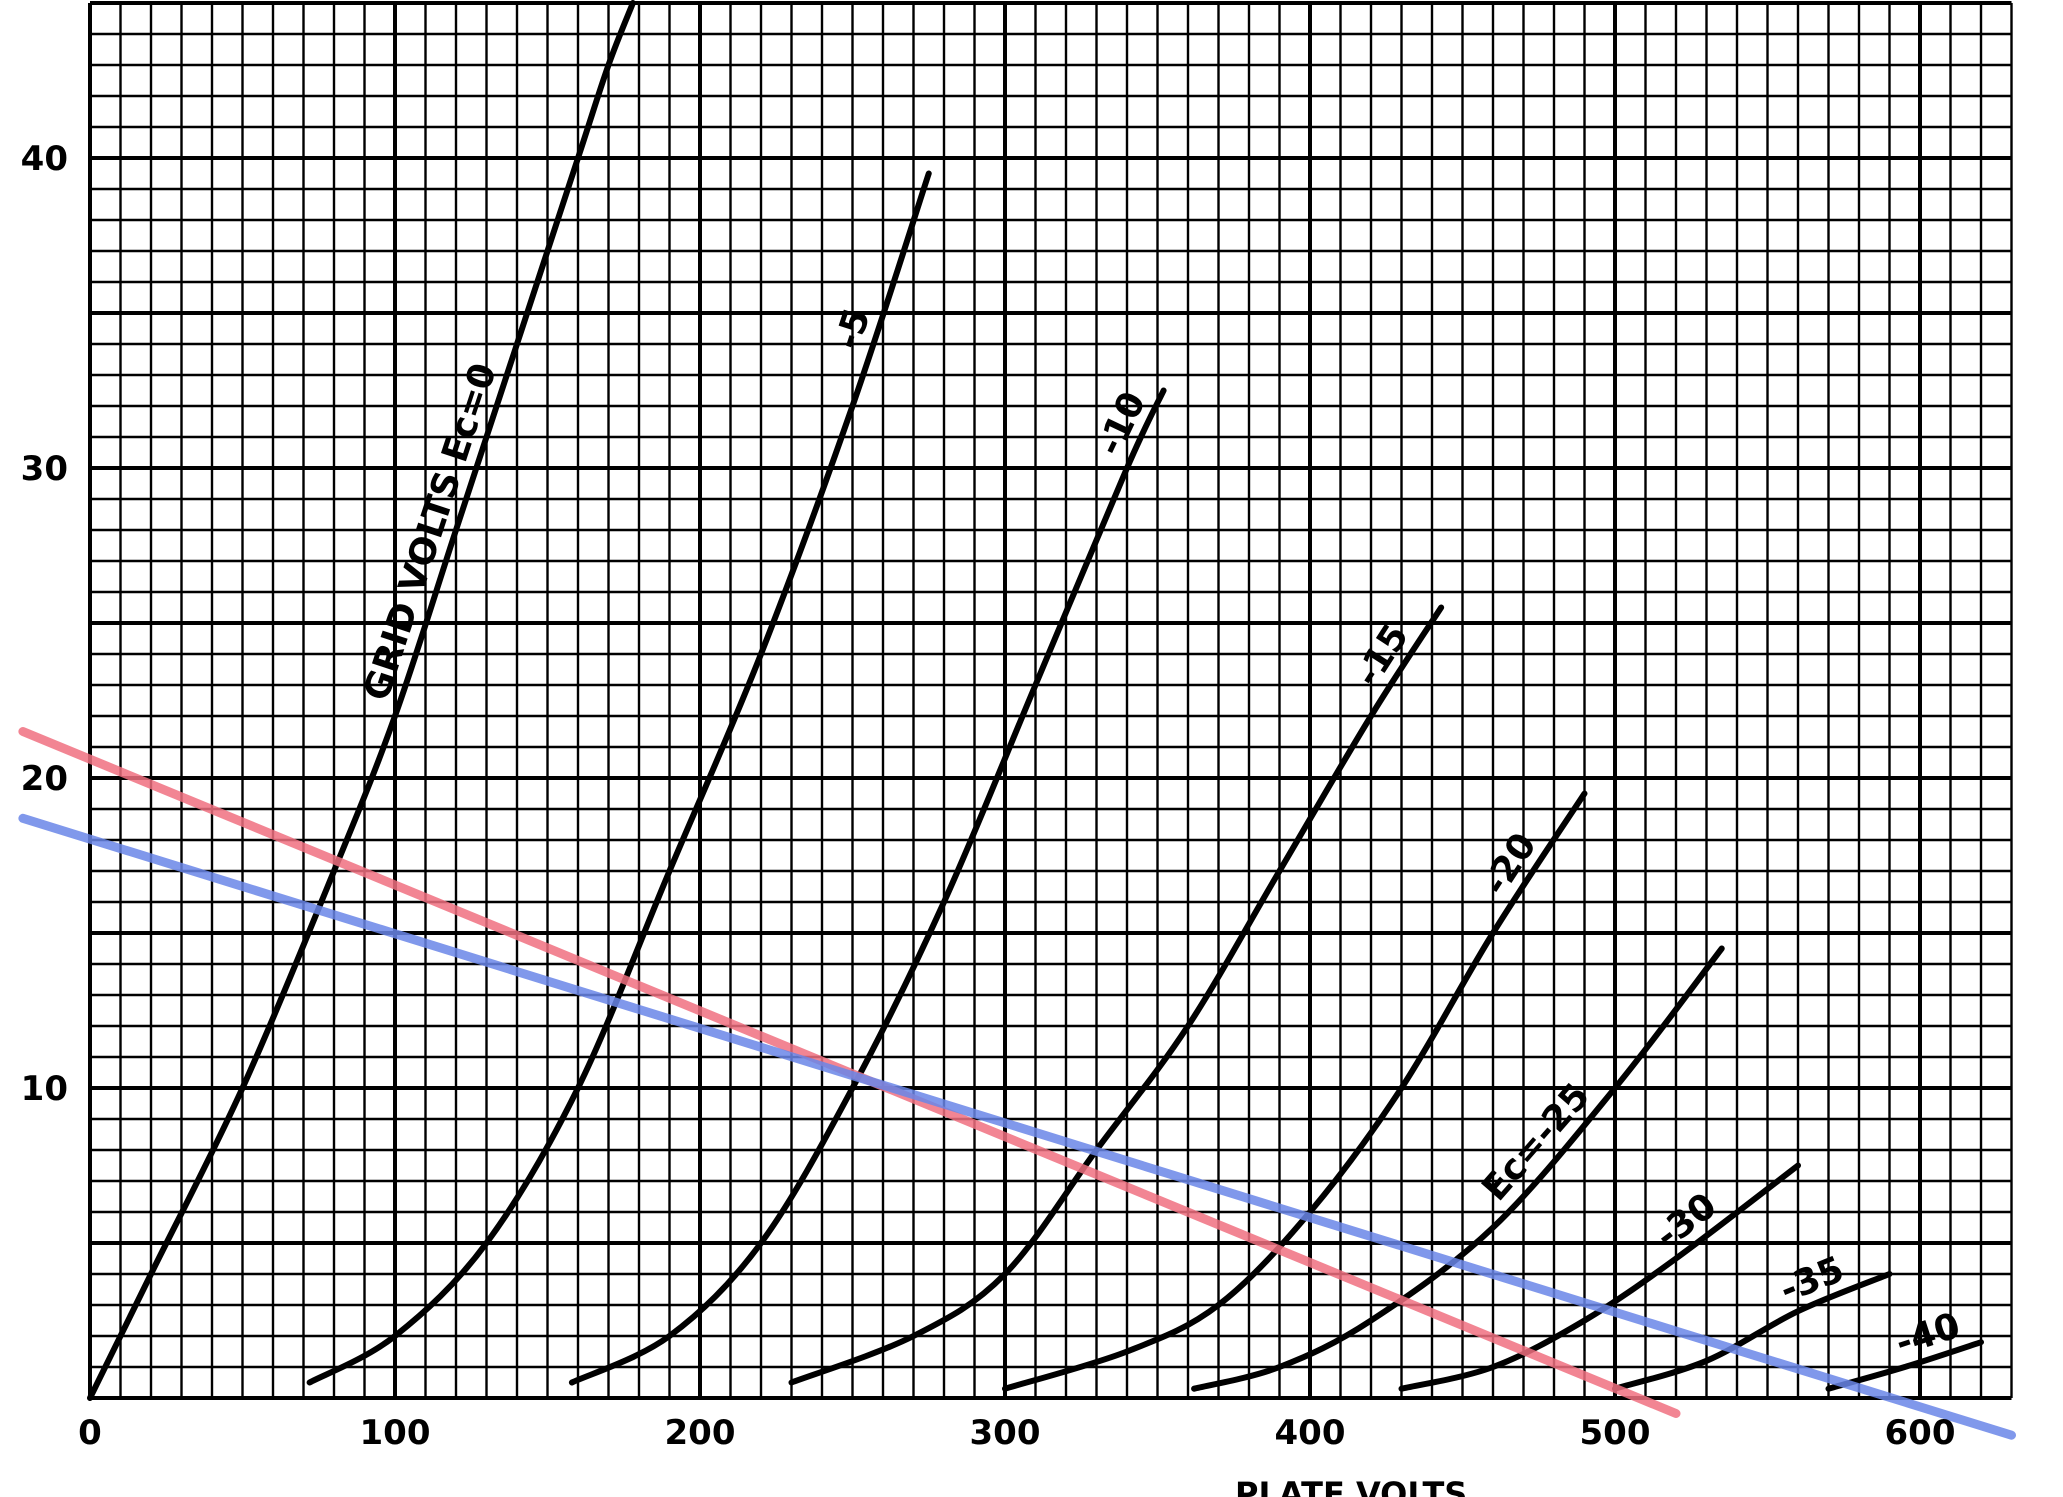 This screenshot has width=2063, height=1497. Describe the element at coordinates (1510, 864) in the screenshot. I see `curve-label-4: -20` at that location.